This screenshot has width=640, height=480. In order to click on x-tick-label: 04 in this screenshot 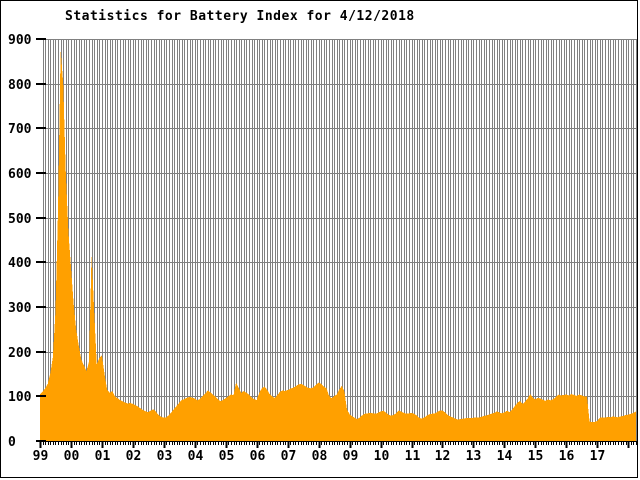, I will do `click(196, 456)`.